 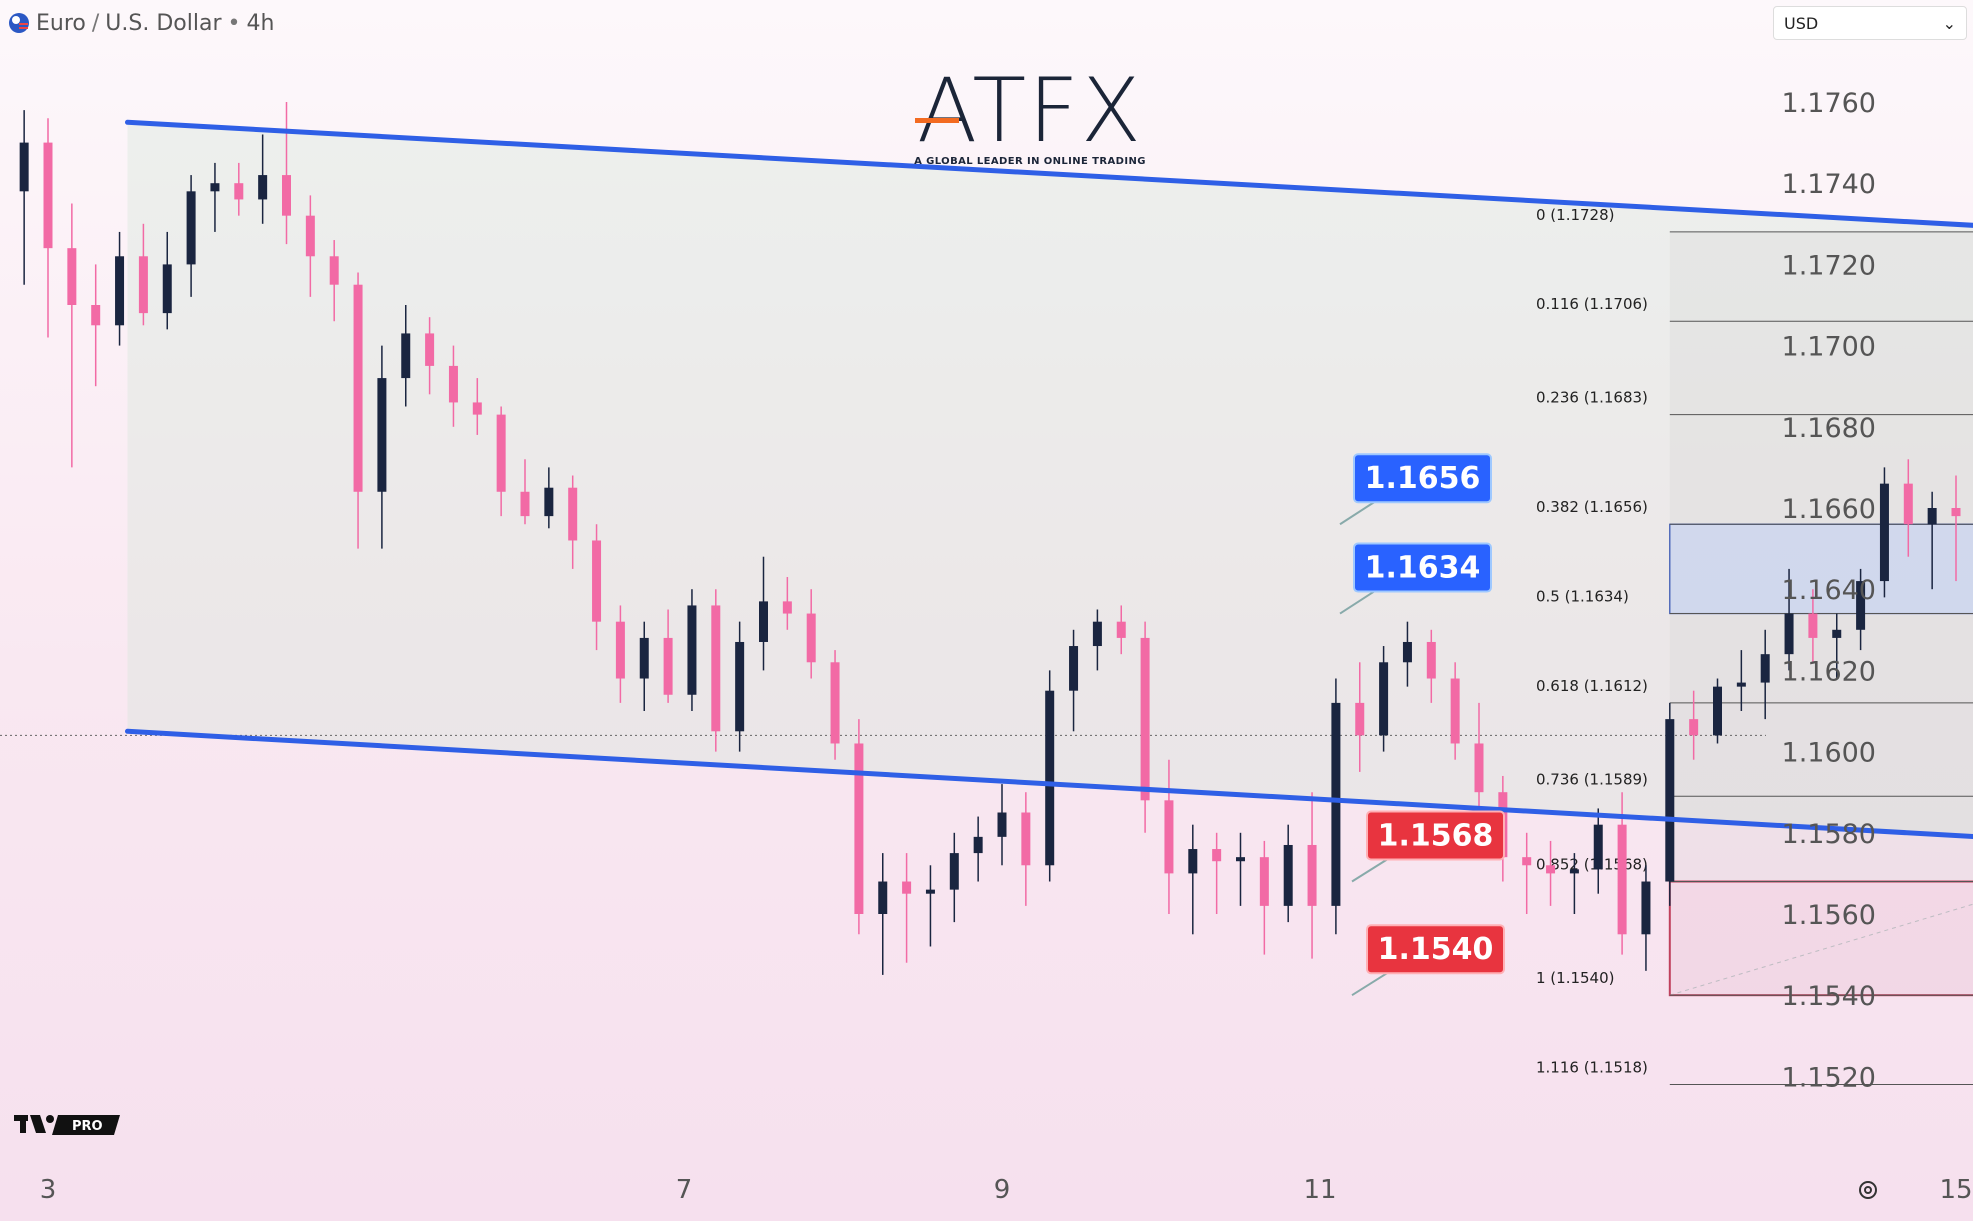 I want to click on y-axis-tick-label: 1.1560, so click(x=1829, y=915).